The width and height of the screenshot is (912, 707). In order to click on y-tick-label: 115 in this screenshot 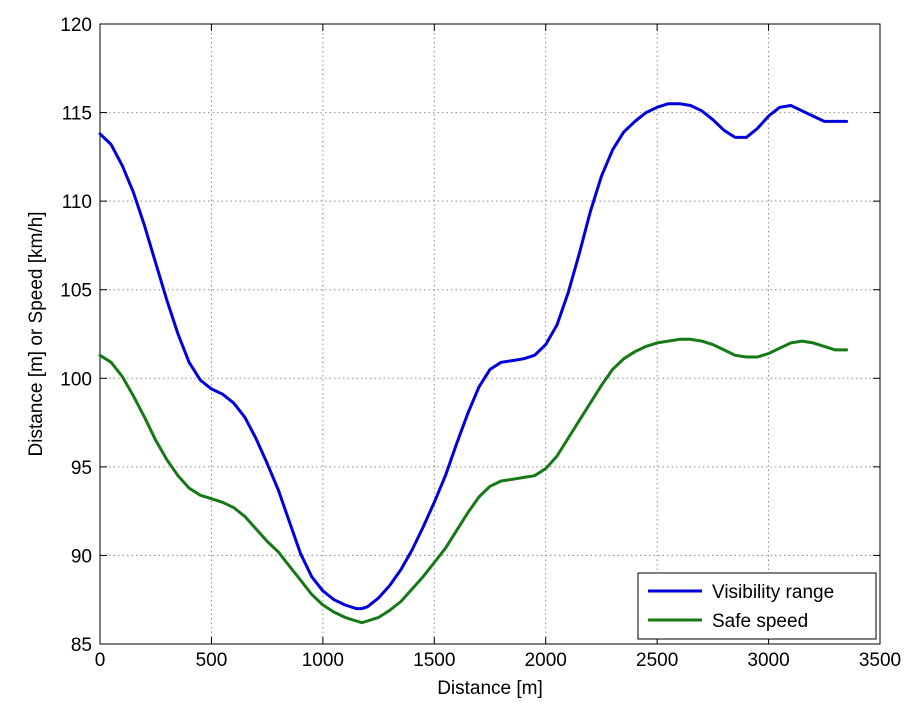, I will do `click(77, 114)`.